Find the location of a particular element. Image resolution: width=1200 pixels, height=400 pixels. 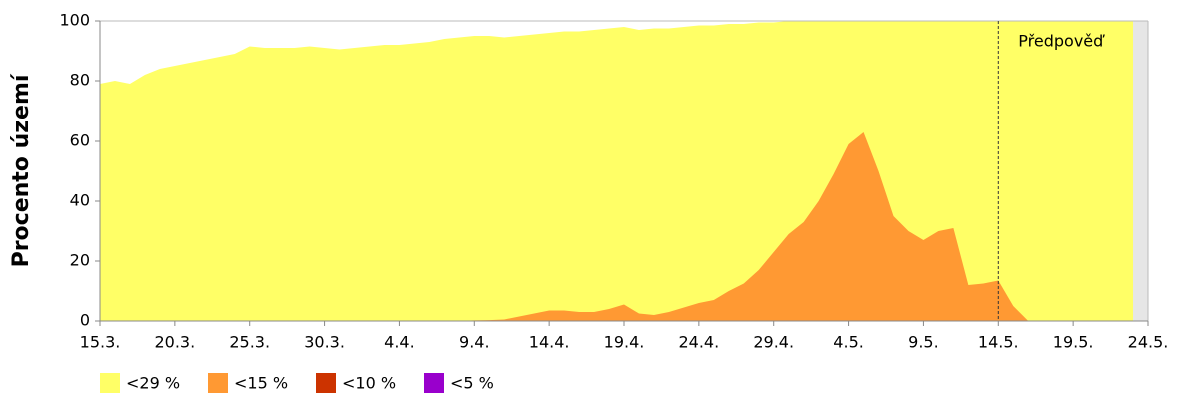

annotation: Předpověď is located at coordinates (1061, 41).